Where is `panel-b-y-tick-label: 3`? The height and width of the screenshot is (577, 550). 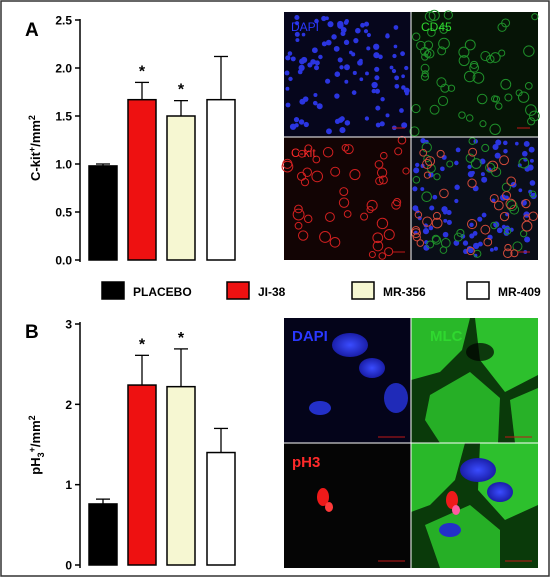 panel-b-y-tick-label: 3 is located at coordinates (68, 325).